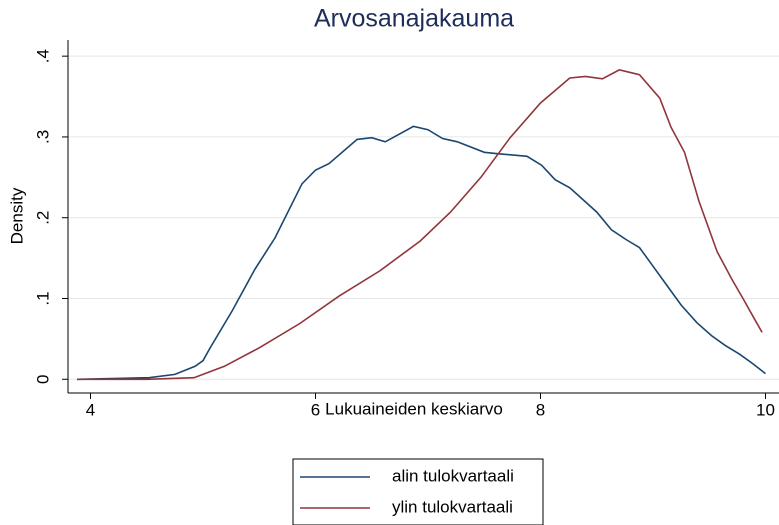 The width and height of the screenshot is (779, 525). I want to click on x-tick-label: 8, so click(540, 409).